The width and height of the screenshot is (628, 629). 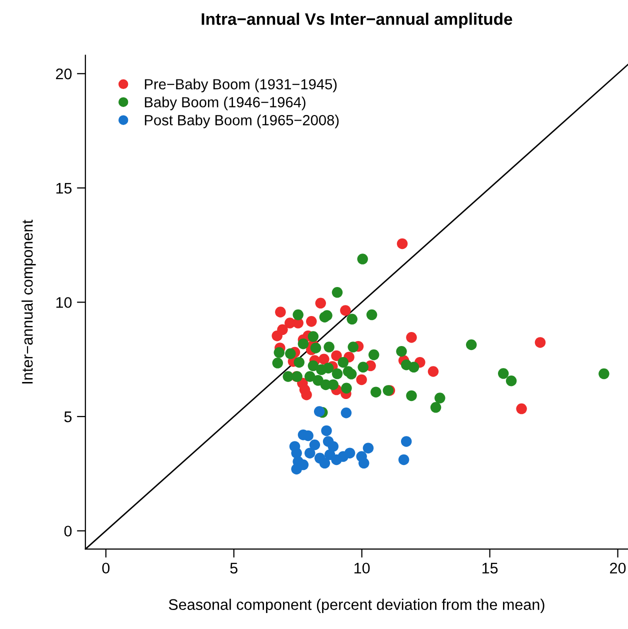 What do you see at coordinates (234, 568) in the screenshot?
I see `x-tick-label: 5` at bounding box center [234, 568].